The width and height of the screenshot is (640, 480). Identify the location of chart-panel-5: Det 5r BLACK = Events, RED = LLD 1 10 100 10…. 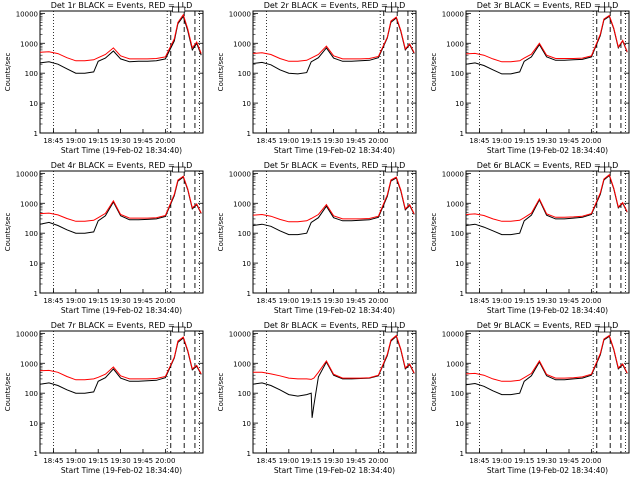
(317, 238).